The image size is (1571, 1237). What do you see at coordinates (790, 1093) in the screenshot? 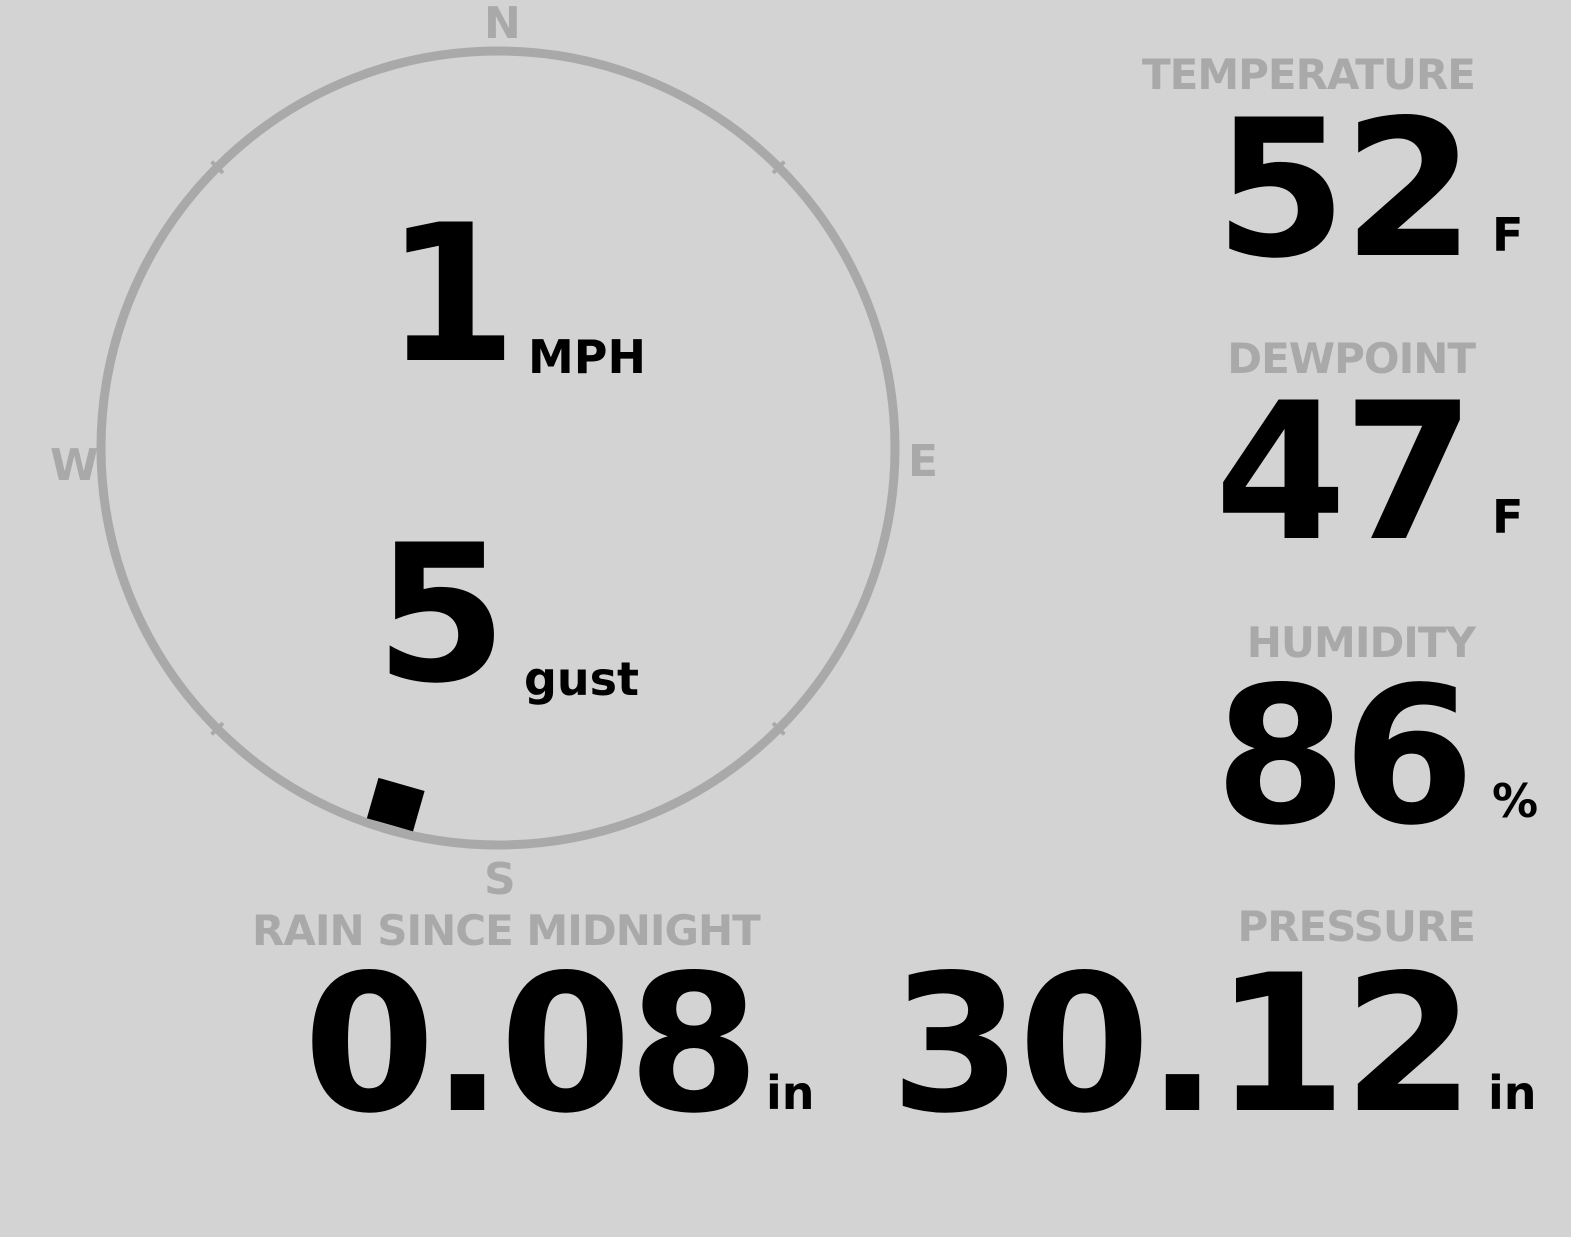
I see `rain-unit: in` at bounding box center [790, 1093].